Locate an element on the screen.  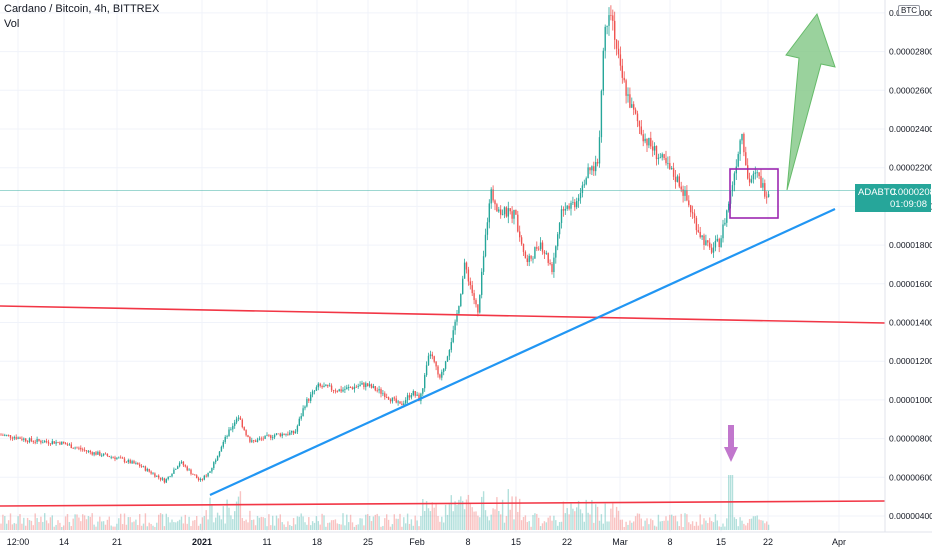
currency-badge: BTC is located at coordinates (909, 10).